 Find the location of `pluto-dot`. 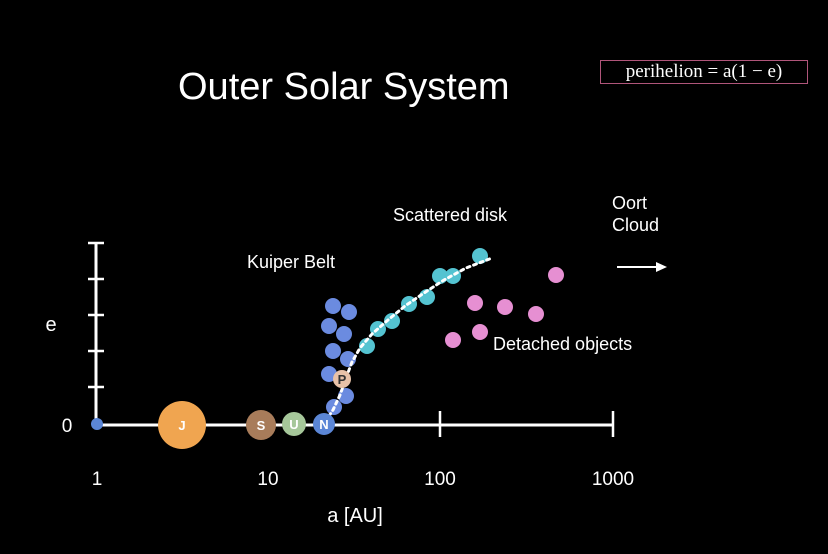

pluto-dot is located at coordinates (342, 379).